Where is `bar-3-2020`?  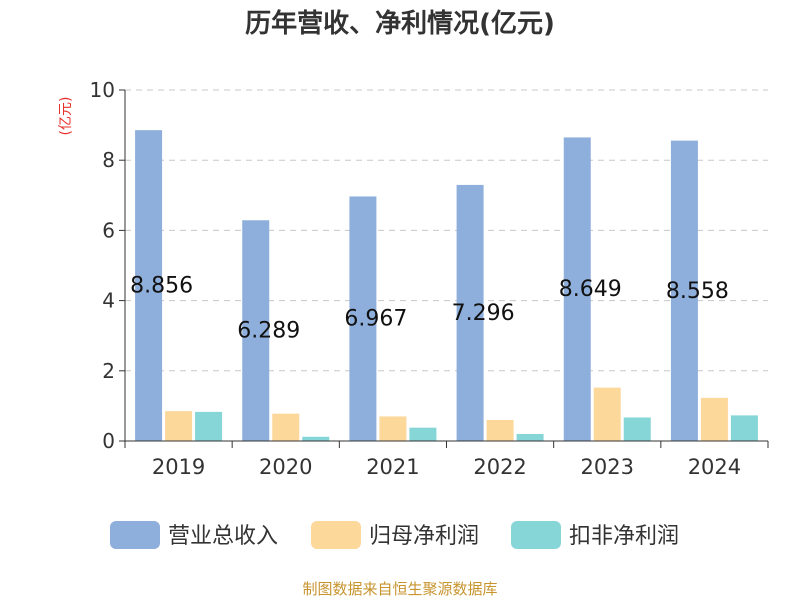
bar-3-2020 is located at coordinates (316, 438).